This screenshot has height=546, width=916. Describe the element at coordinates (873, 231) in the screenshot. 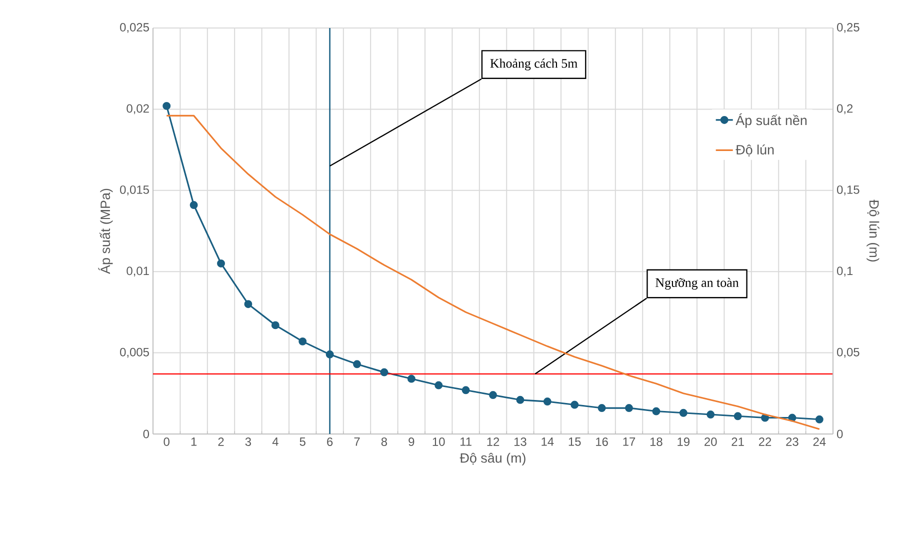

I see `y2-axis-title: Độ lún (m)` at that location.